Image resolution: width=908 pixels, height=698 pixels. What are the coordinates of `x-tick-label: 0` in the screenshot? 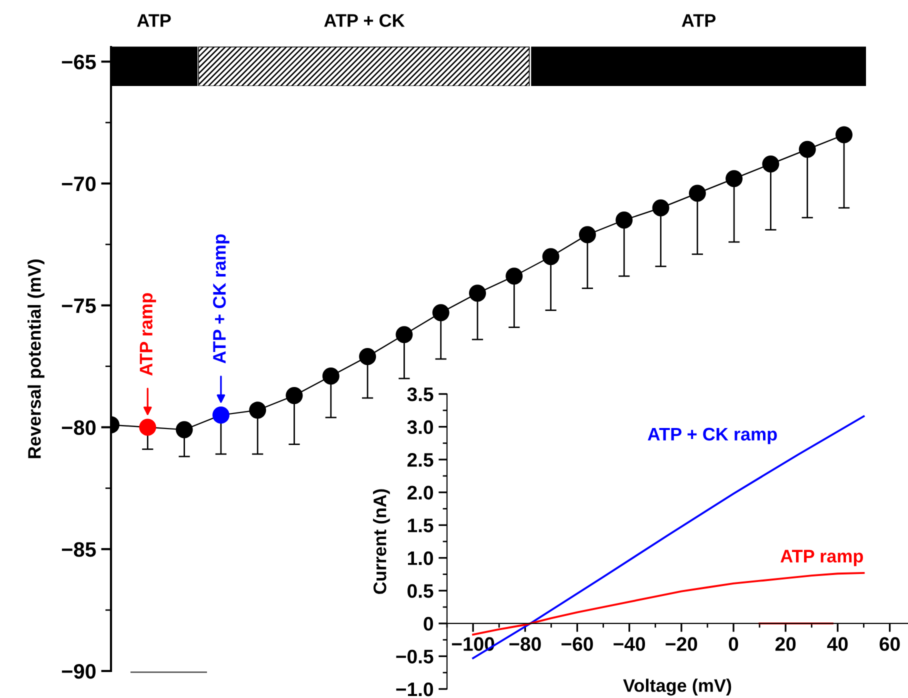 It's located at (733, 644).